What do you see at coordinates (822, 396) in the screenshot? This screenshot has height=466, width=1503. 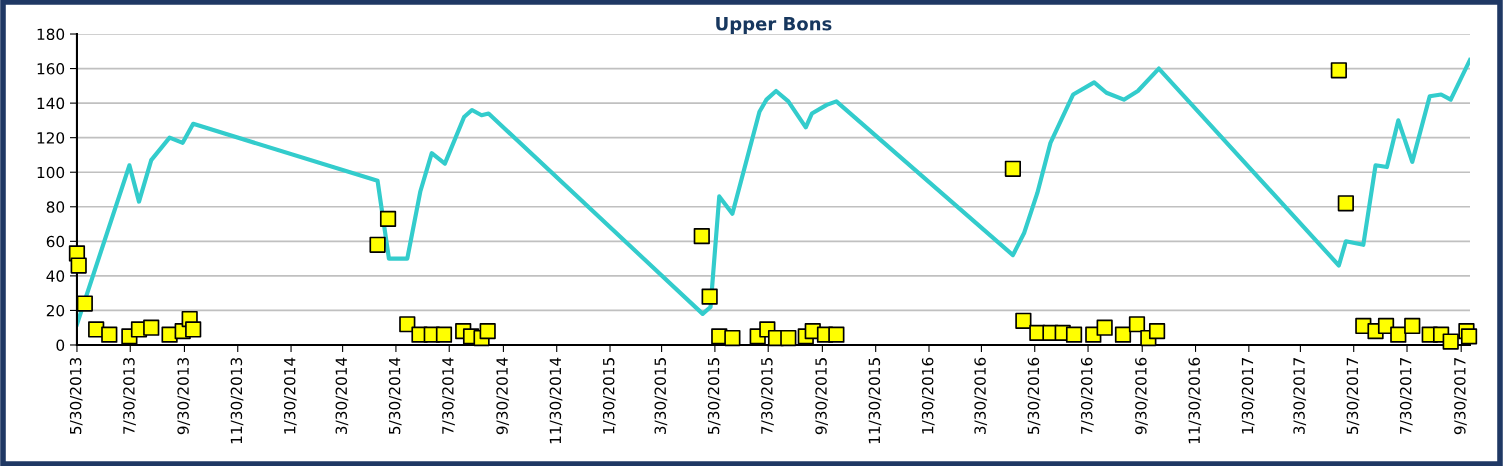 I see `x-tick-label: 9/30/2015` at bounding box center [822, 396].